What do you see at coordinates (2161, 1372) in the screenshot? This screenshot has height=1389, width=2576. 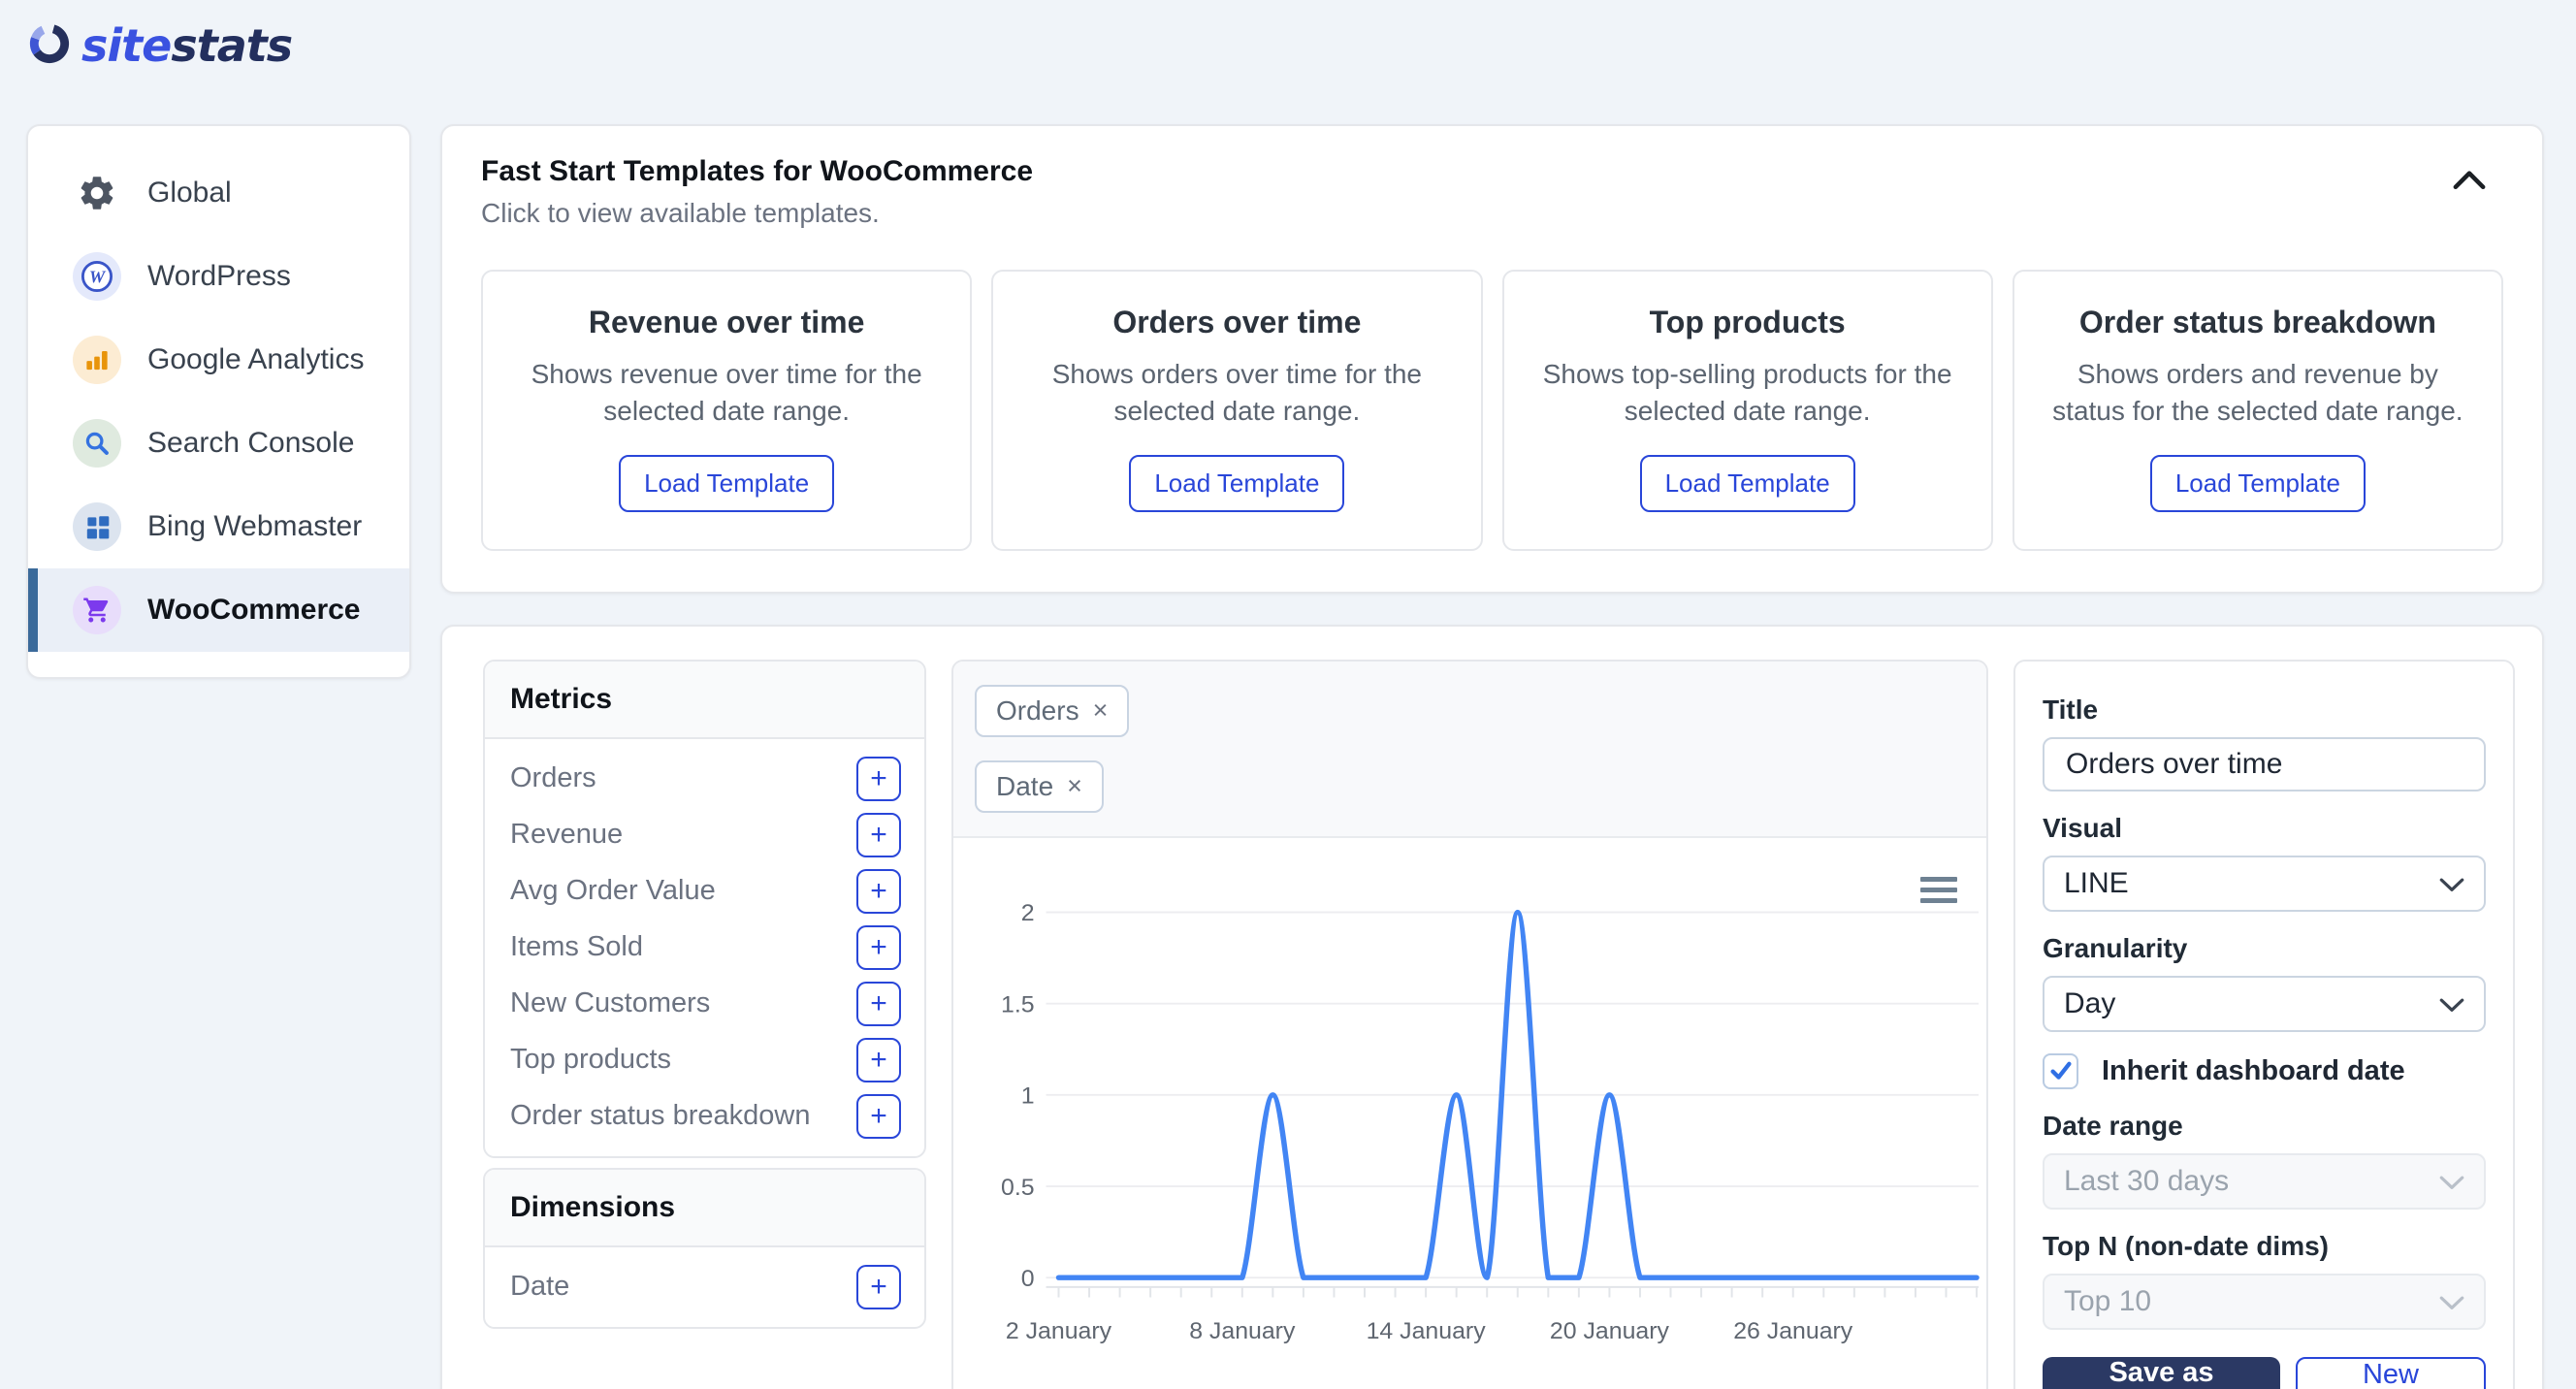 I see `save-as-module-button: Save as Module` at bounding box center [2161, 1372].